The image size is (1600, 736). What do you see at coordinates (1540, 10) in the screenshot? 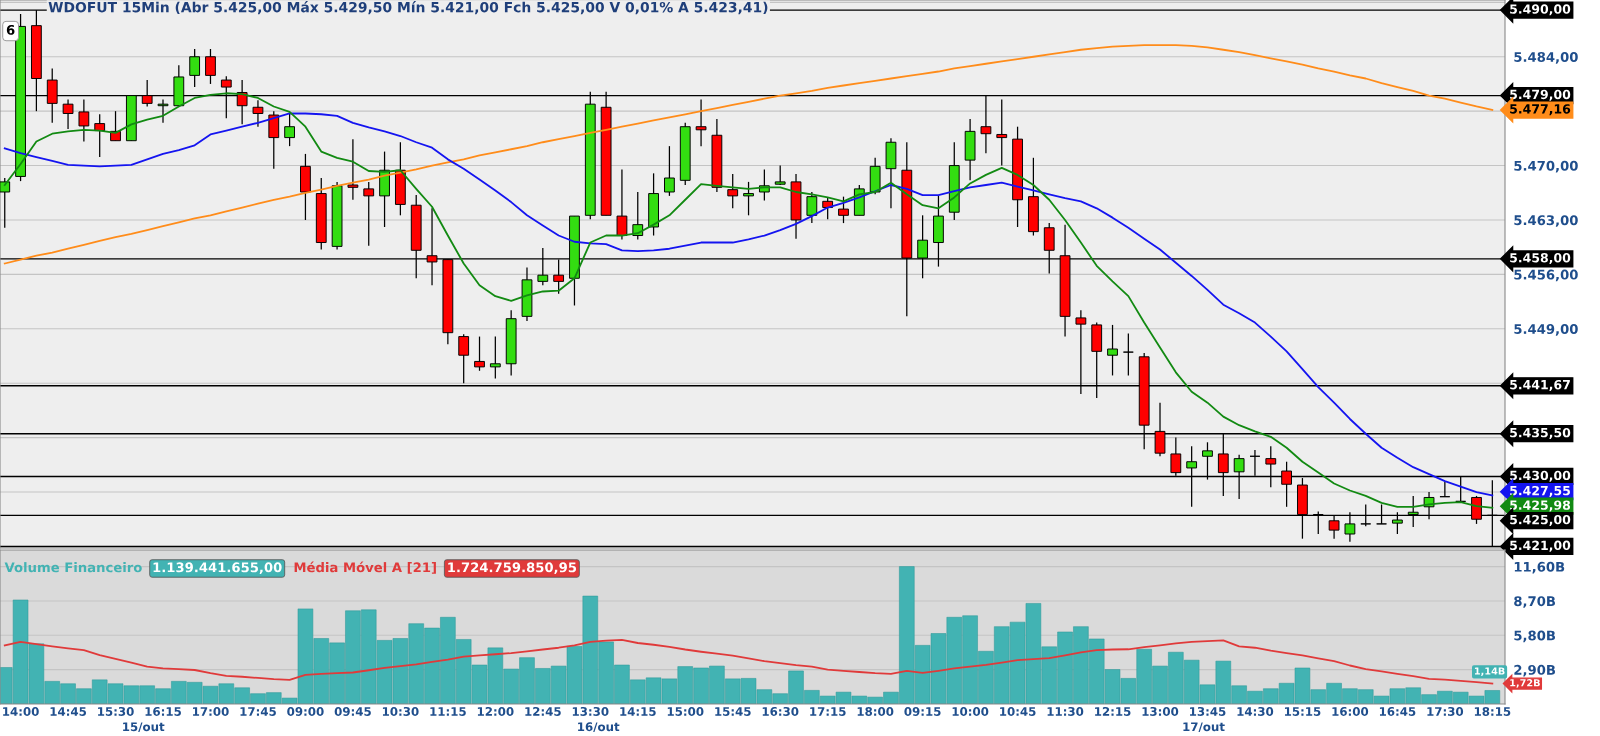
I see `ref-line-label: 5.490,00` at bounding box center [1540, 10].